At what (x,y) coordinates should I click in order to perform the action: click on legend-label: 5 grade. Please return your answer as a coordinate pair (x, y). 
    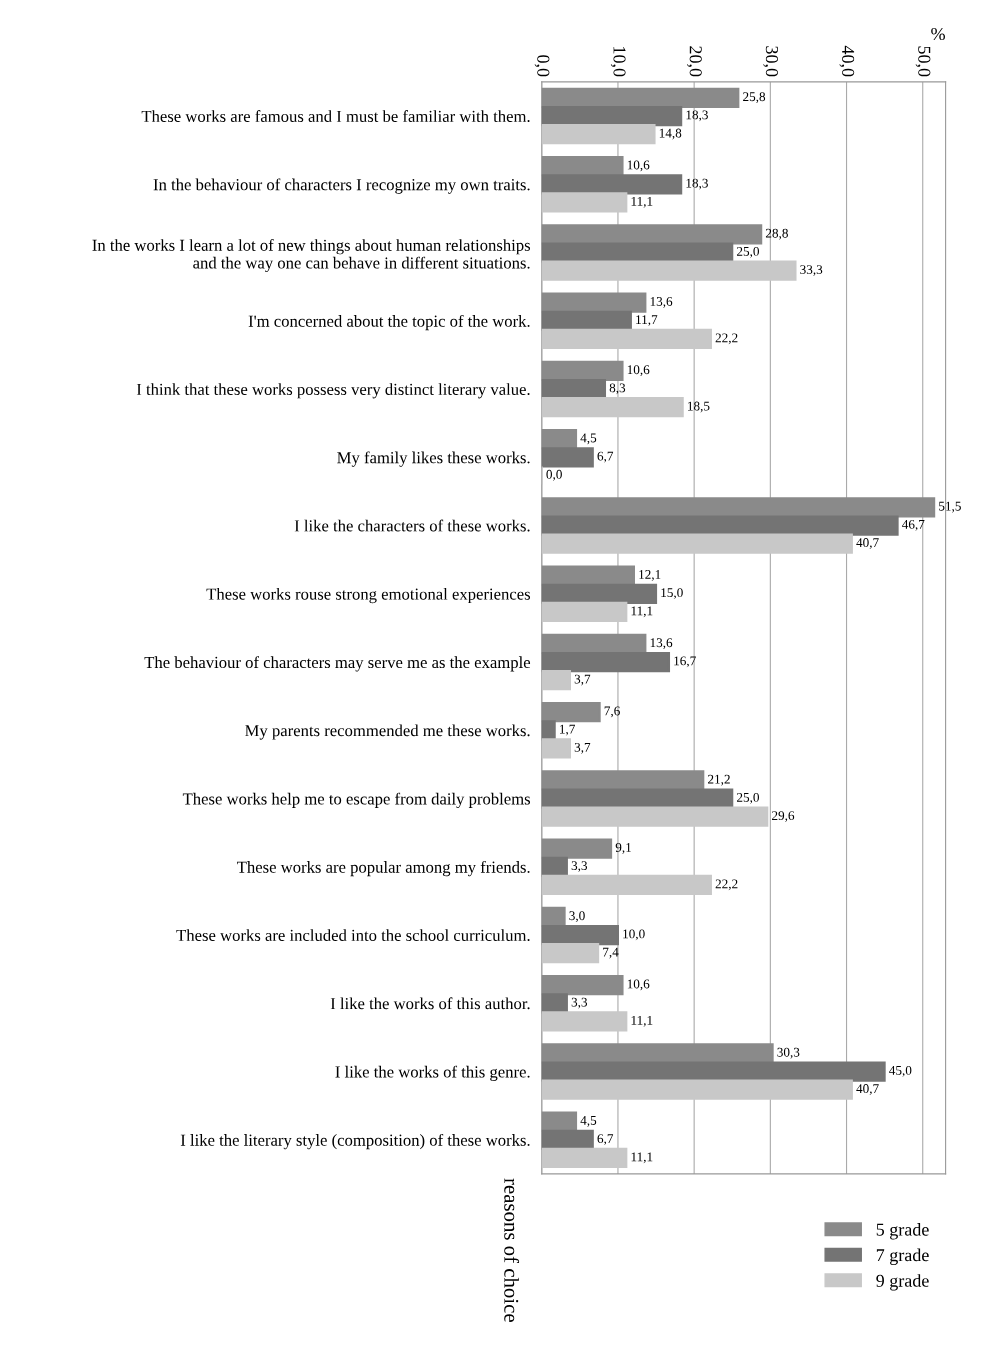
    Looking at the image, I should click on (902, 1231).